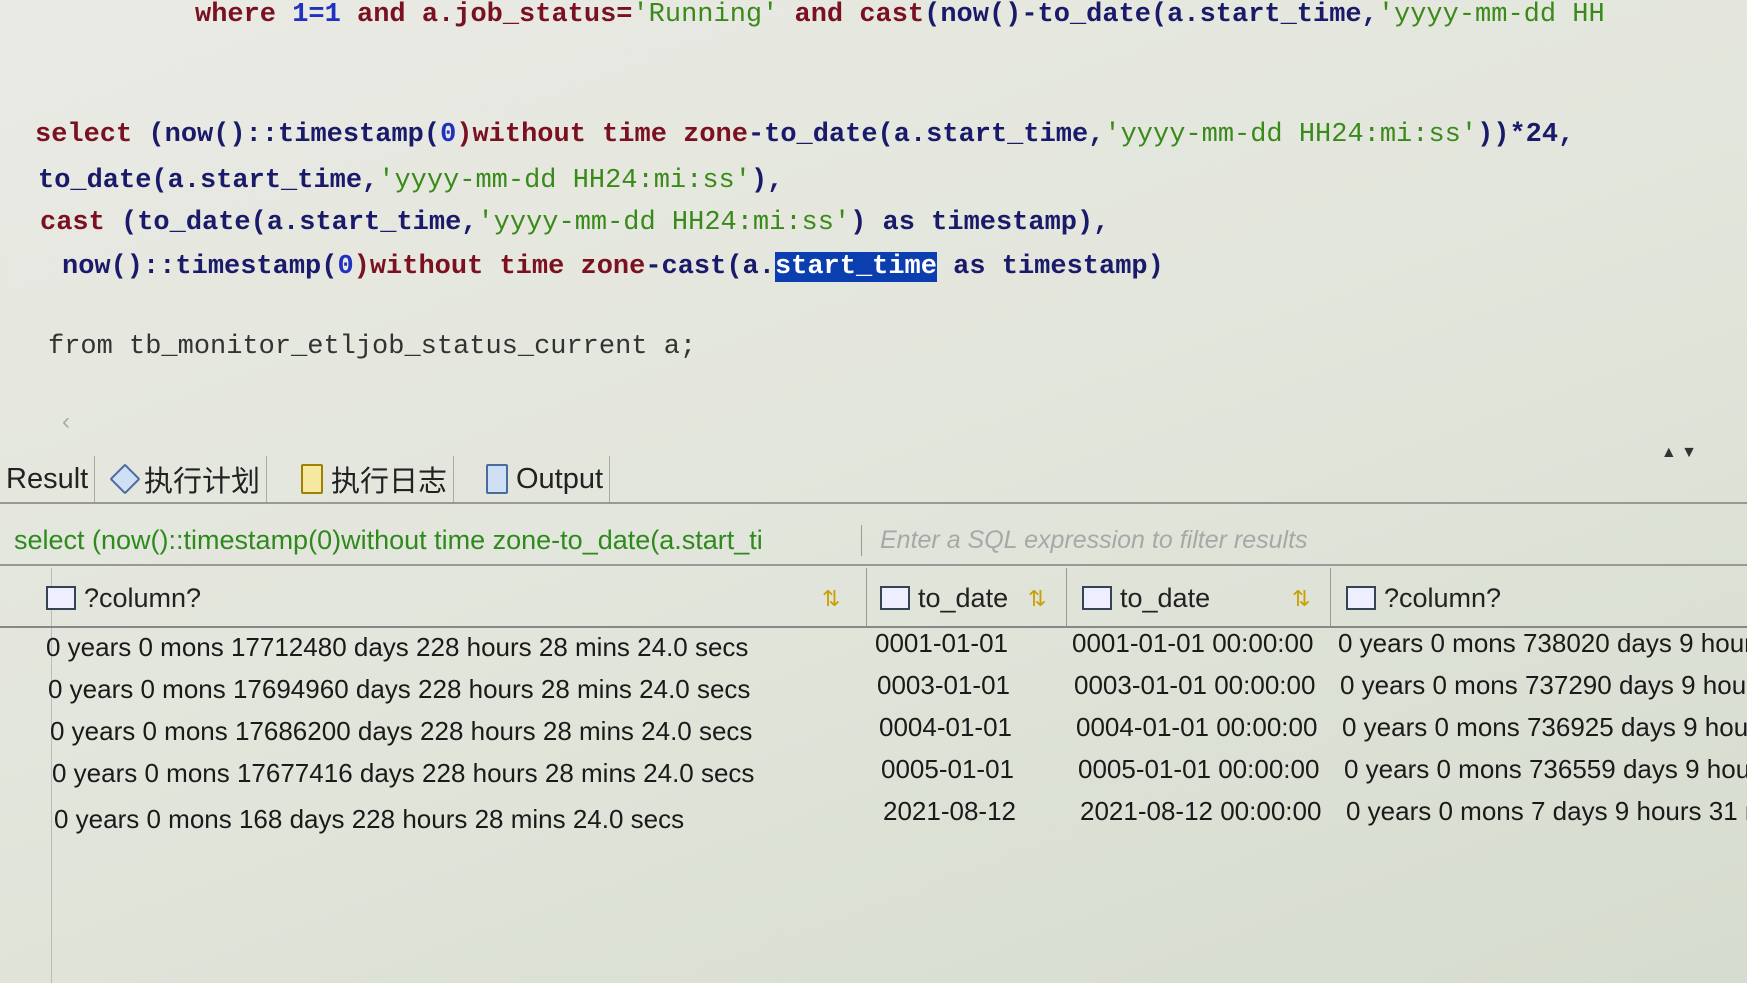 The image size is (1747, 983). What do you see at coordinates (200, 267) in the screenshot?
I see `code-token: now()::timestamp(` at bounding box center [200, 267].